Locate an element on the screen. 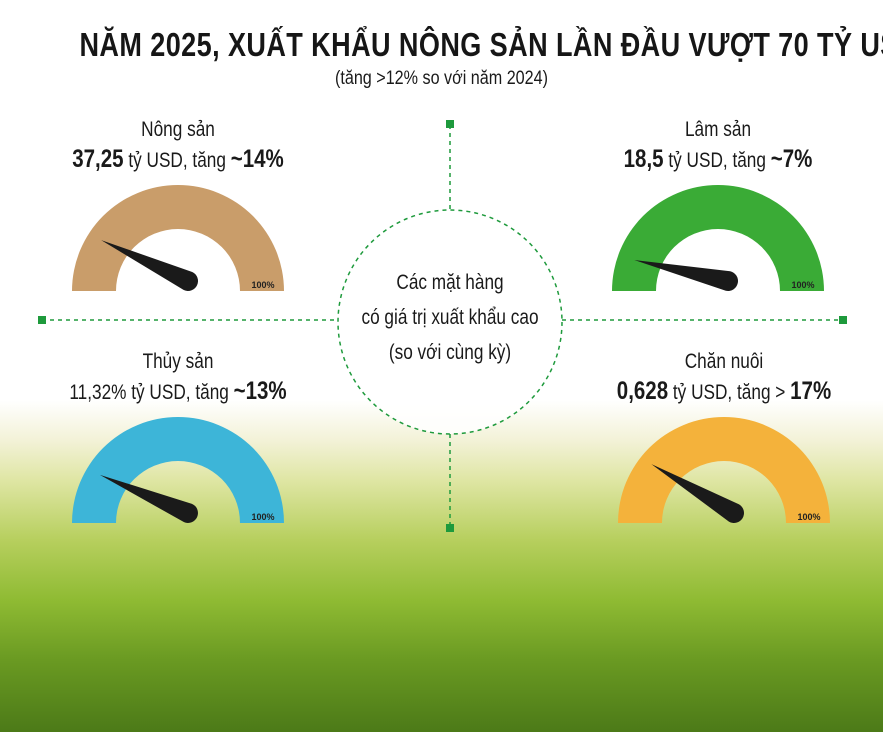 This screenshot has width=883, height=732. item-unit: tỷ USD, tăng > is located at coordinates (729, 392).